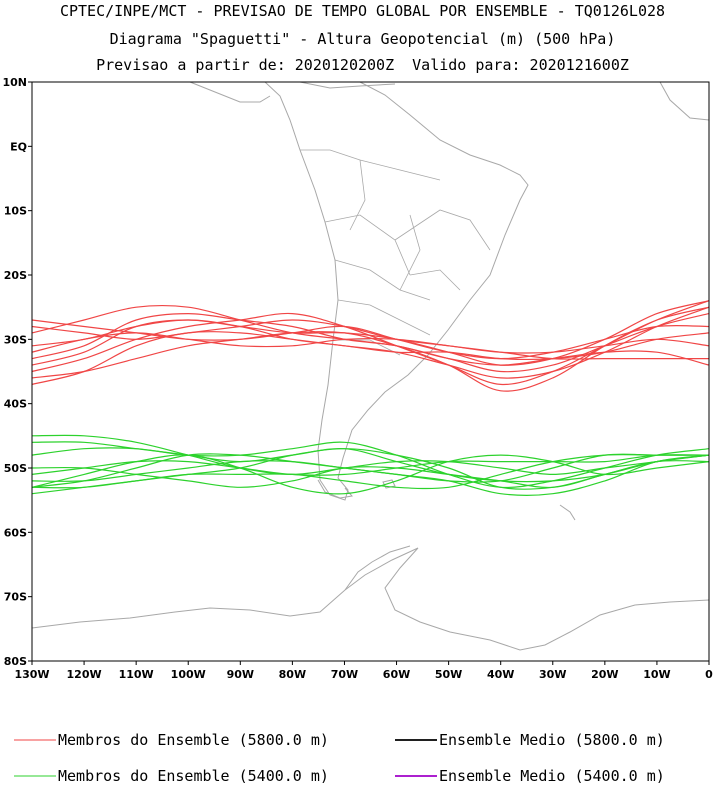 Image resolution: width=725 pixels, height=792 pixels. Describe the element at coordinates (396, 674) in the screenshot. I see `x-tick-label: 60W` at that location.